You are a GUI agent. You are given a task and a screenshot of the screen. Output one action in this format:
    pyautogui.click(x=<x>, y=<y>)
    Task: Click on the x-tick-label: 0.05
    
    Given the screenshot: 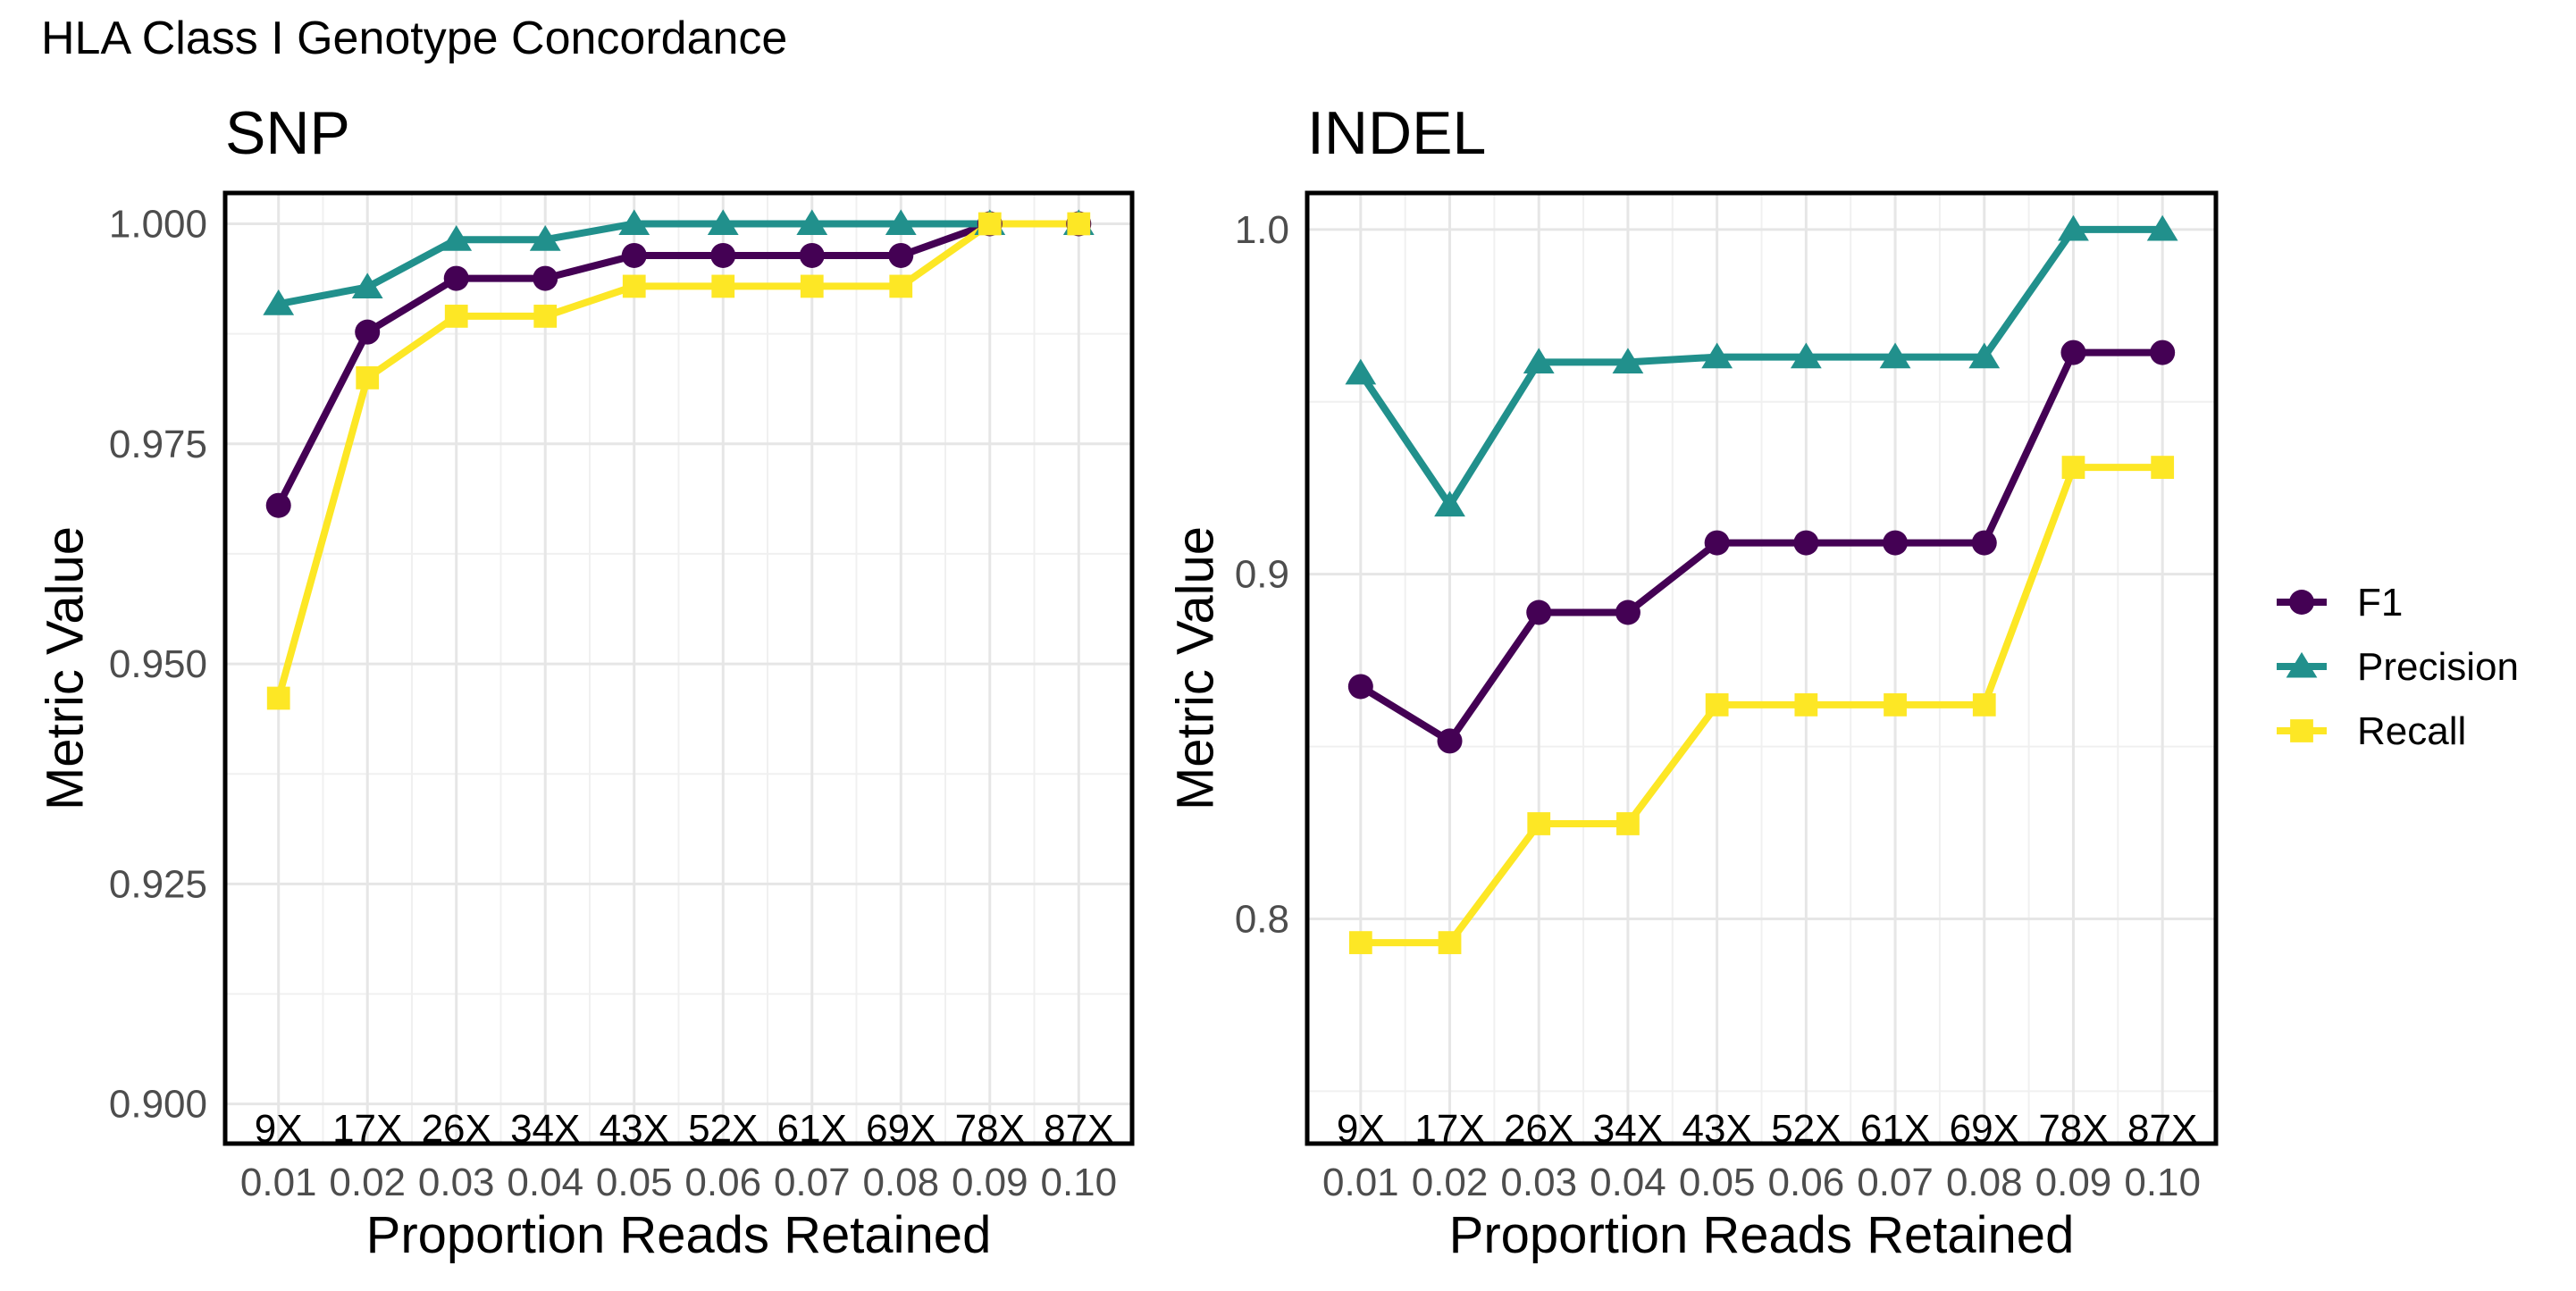 What is the action you would take?
    pyautogui.click(x=1717, y=1182)
    